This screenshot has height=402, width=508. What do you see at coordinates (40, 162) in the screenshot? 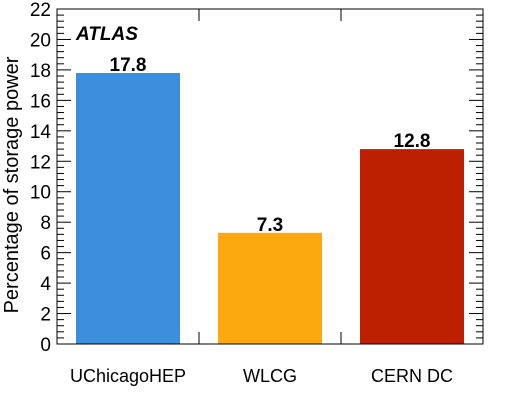
I see `y-tick-label: 12` at bounding box center [40, 162].